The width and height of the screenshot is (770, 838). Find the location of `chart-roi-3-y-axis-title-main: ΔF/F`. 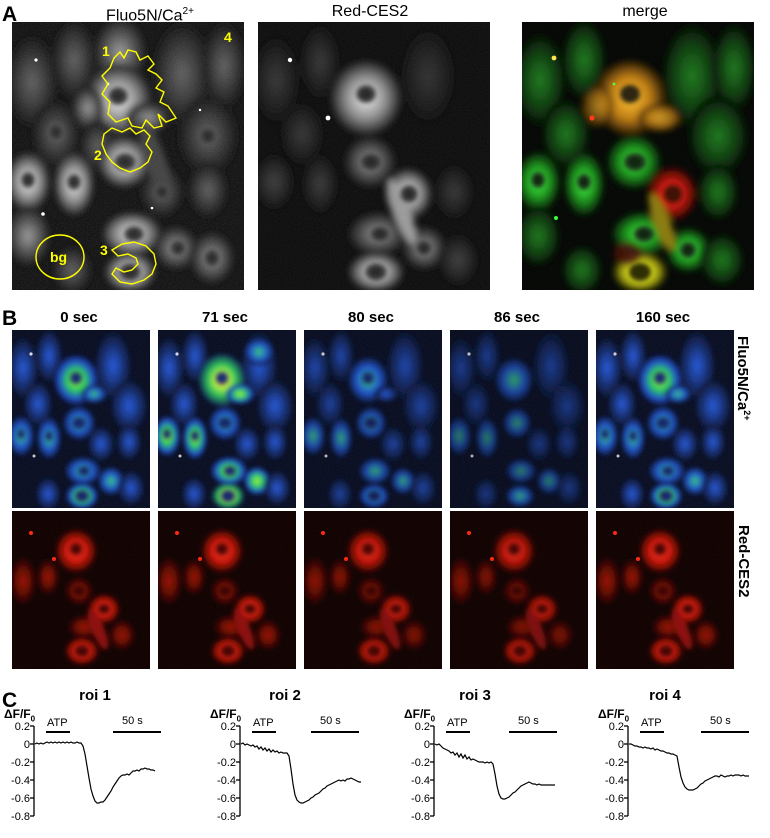

chart-roi-3-y-axis-title-main: ΔF/F is located at coordinates (417, 714).